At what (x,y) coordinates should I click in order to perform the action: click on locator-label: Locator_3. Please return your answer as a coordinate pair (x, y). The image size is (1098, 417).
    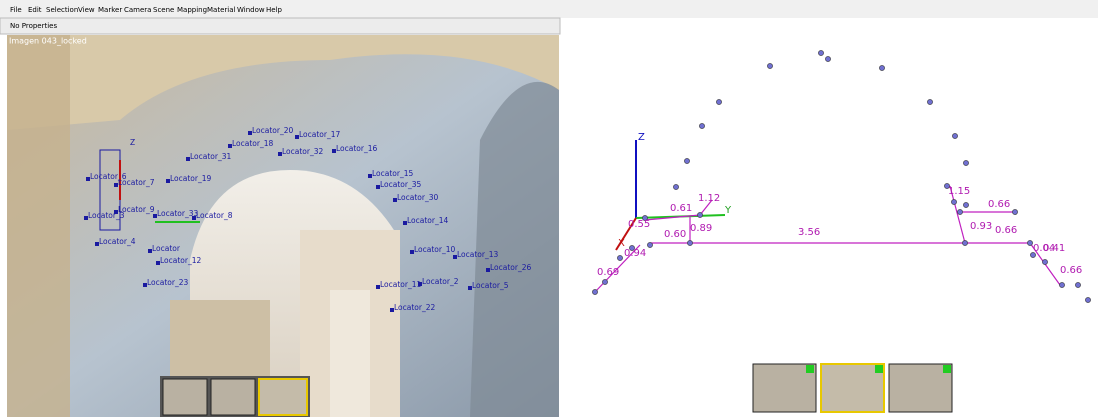
    Looking at the image, I should click on (106, 215).